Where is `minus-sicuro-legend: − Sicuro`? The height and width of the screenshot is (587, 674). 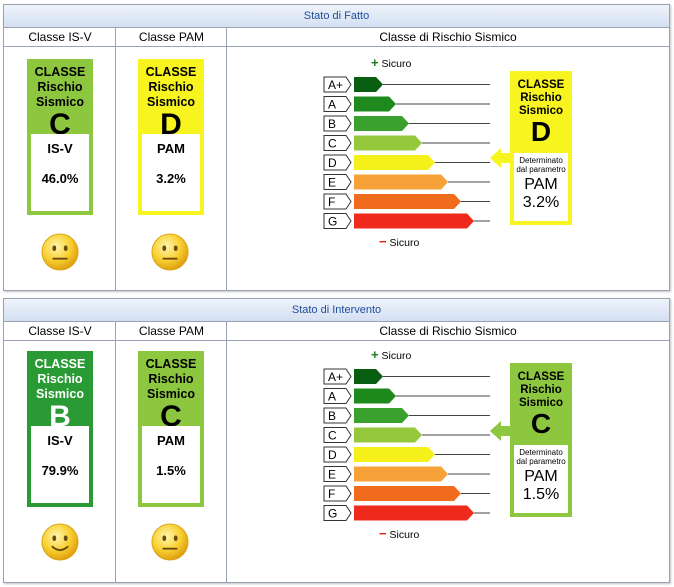 minus-sicuro-legend: − Sicuro is located at coordinates (399, 241).